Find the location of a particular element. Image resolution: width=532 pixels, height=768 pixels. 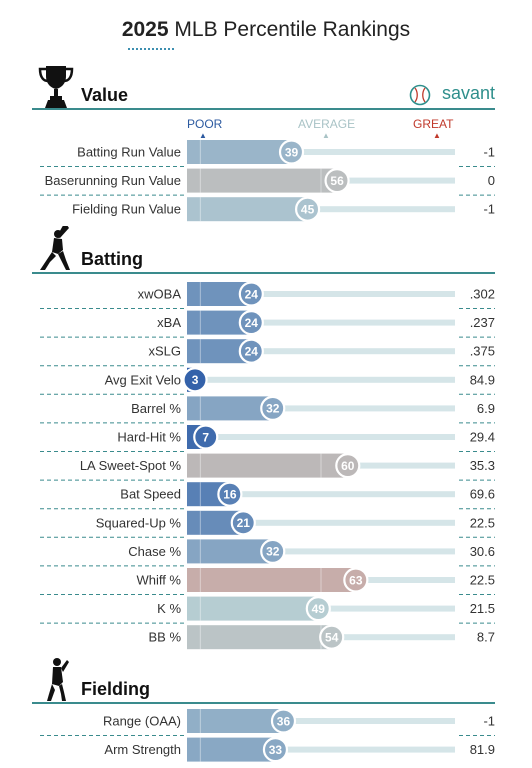

metric-row-chase: 32 Chase % 30.6 is located at coordinates (267, 552).